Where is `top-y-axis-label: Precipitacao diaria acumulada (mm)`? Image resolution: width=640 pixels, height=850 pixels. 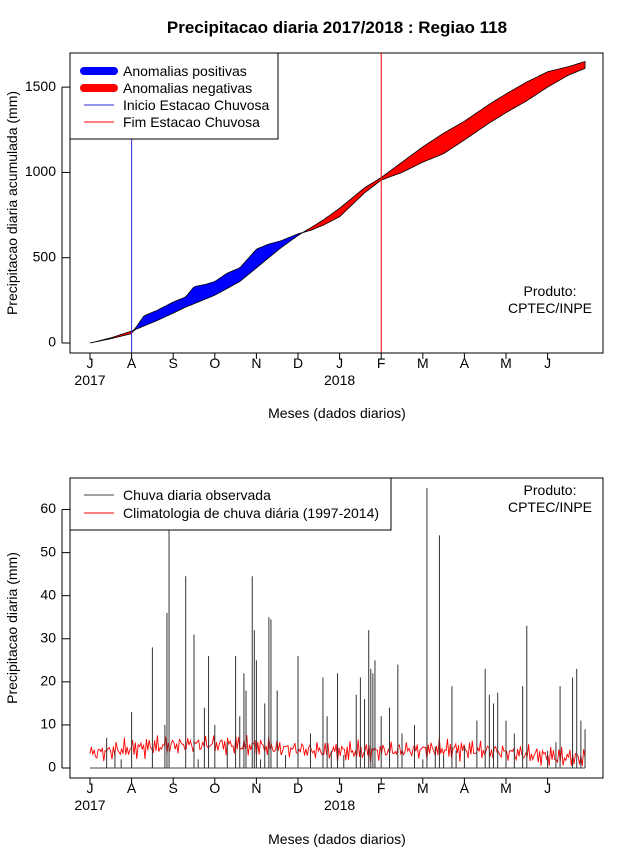 top-y-axis-label: Precipitacao diaria acumulada (mm) is located at coordinates (12, 203).